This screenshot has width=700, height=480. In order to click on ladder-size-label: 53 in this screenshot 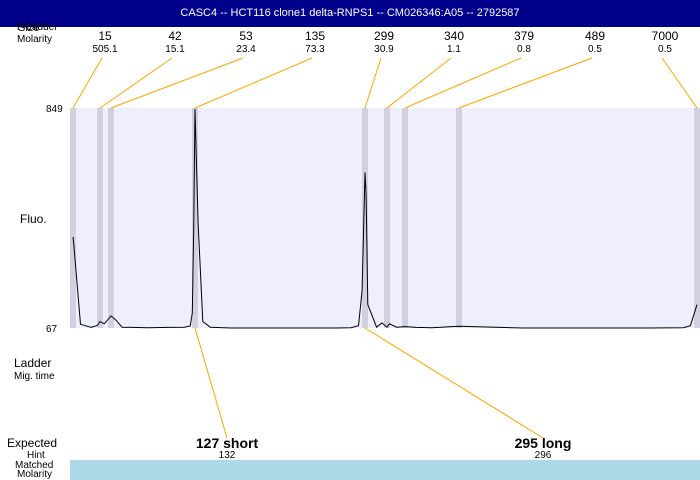, I will do `click(246, 36)`.